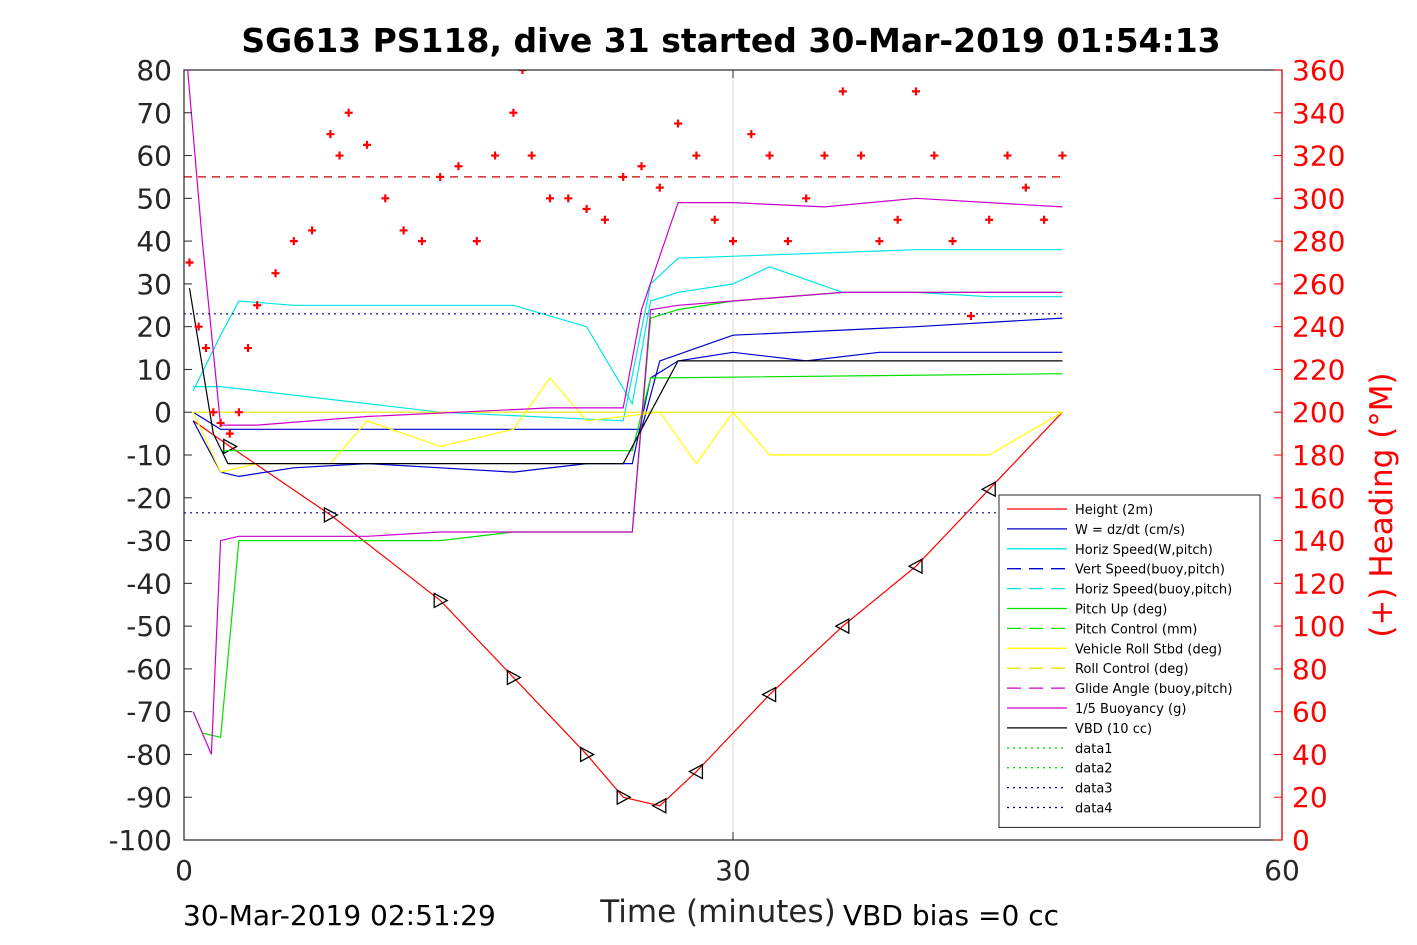 Image resolution: width=1417 pixels, height=945 pixels. What do you see at coordinates (1121, 610) in the screenshot?
I see `legend-label: Pitch Up (deg)` at bounding box center [1121, 610].